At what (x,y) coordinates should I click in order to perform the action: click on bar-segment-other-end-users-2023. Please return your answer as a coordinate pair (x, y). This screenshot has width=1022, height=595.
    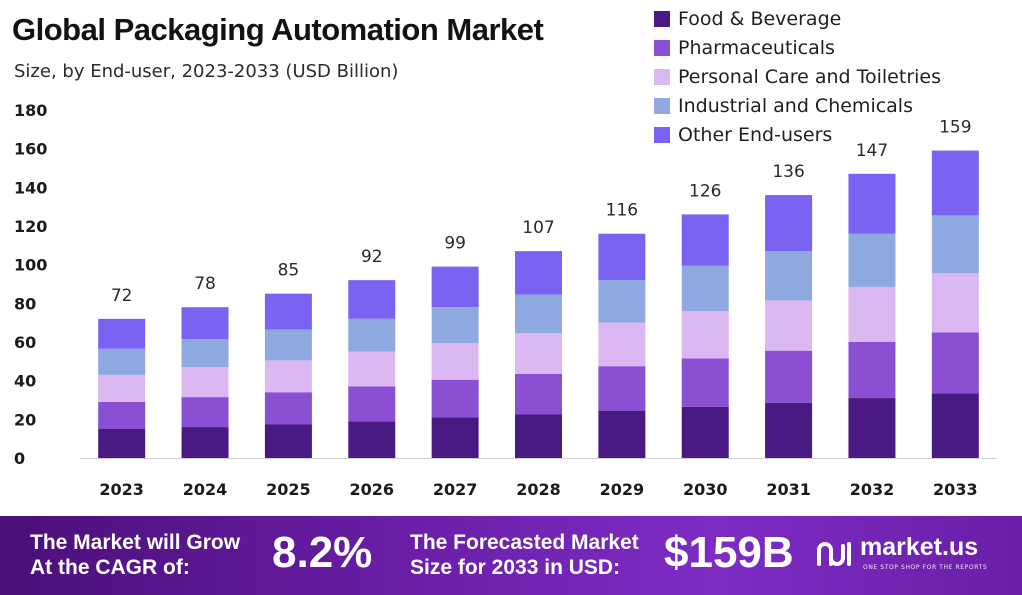
    Looking at the image, I should click on (122, 333).